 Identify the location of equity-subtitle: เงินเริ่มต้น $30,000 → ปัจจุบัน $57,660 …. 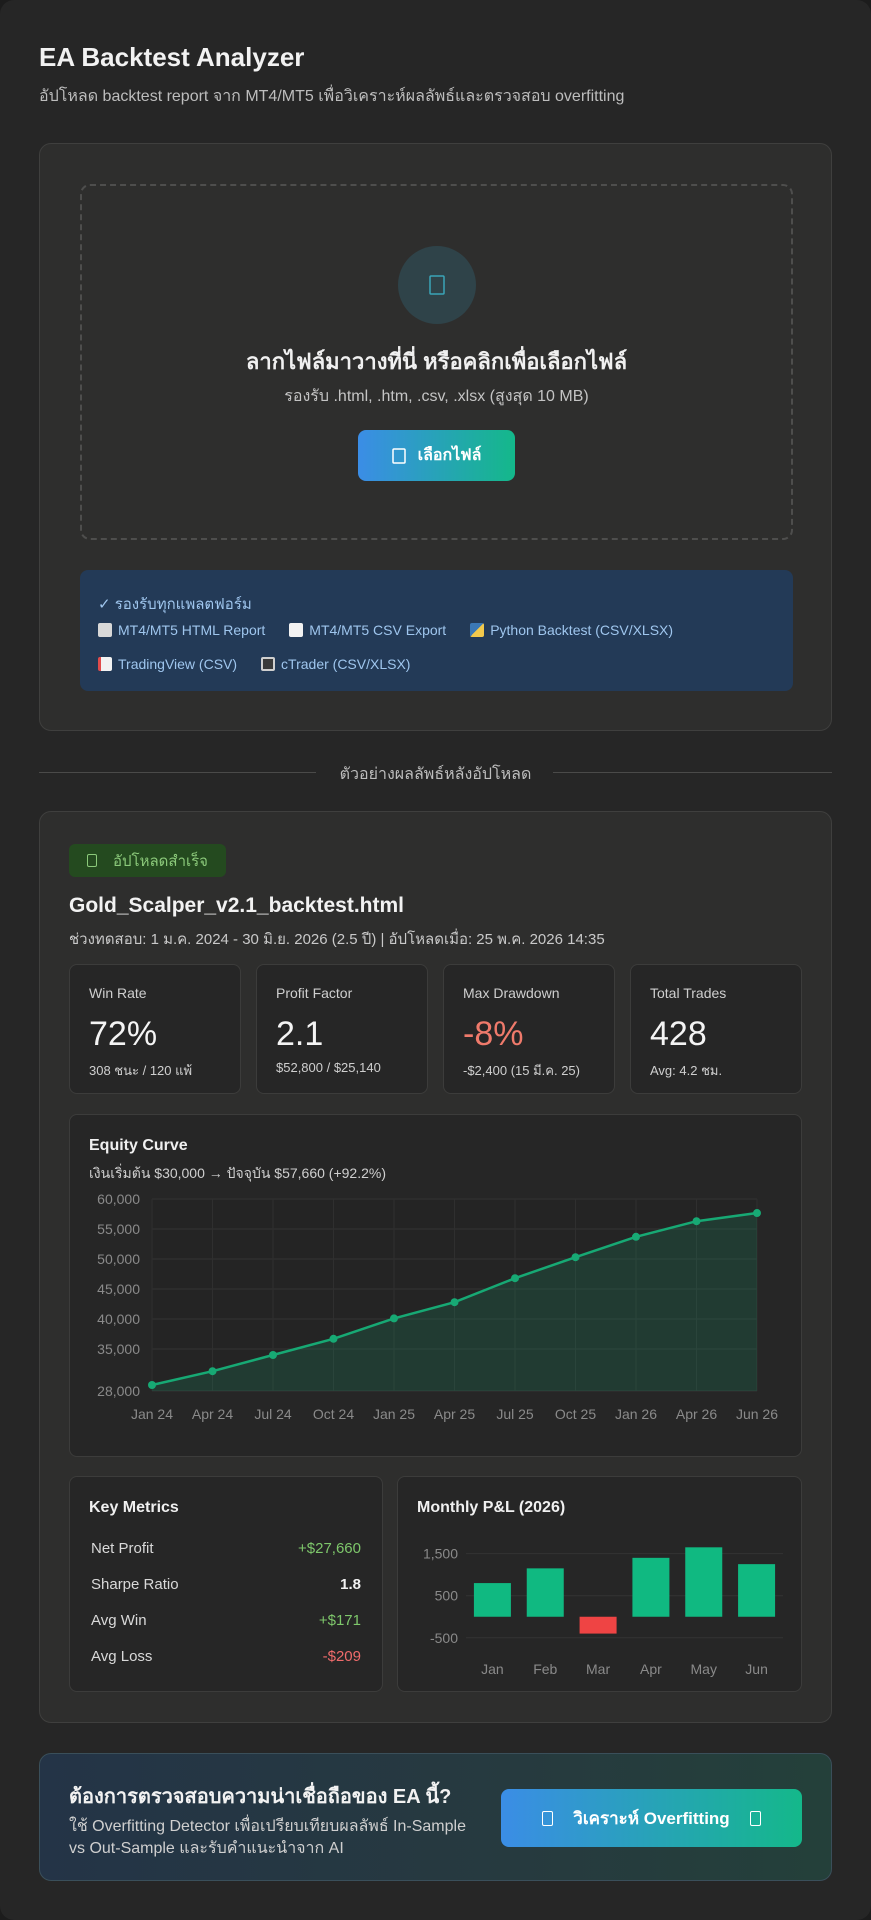
(237, 1173).